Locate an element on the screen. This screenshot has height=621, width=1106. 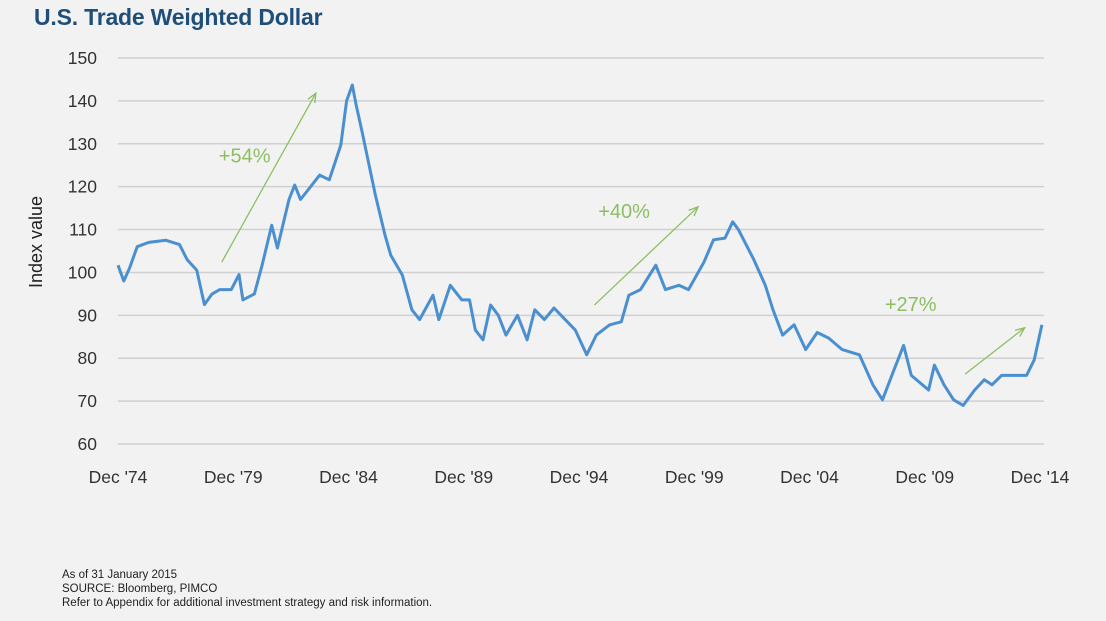
y-axis-label: Index value is located at coordinates (36, 242).